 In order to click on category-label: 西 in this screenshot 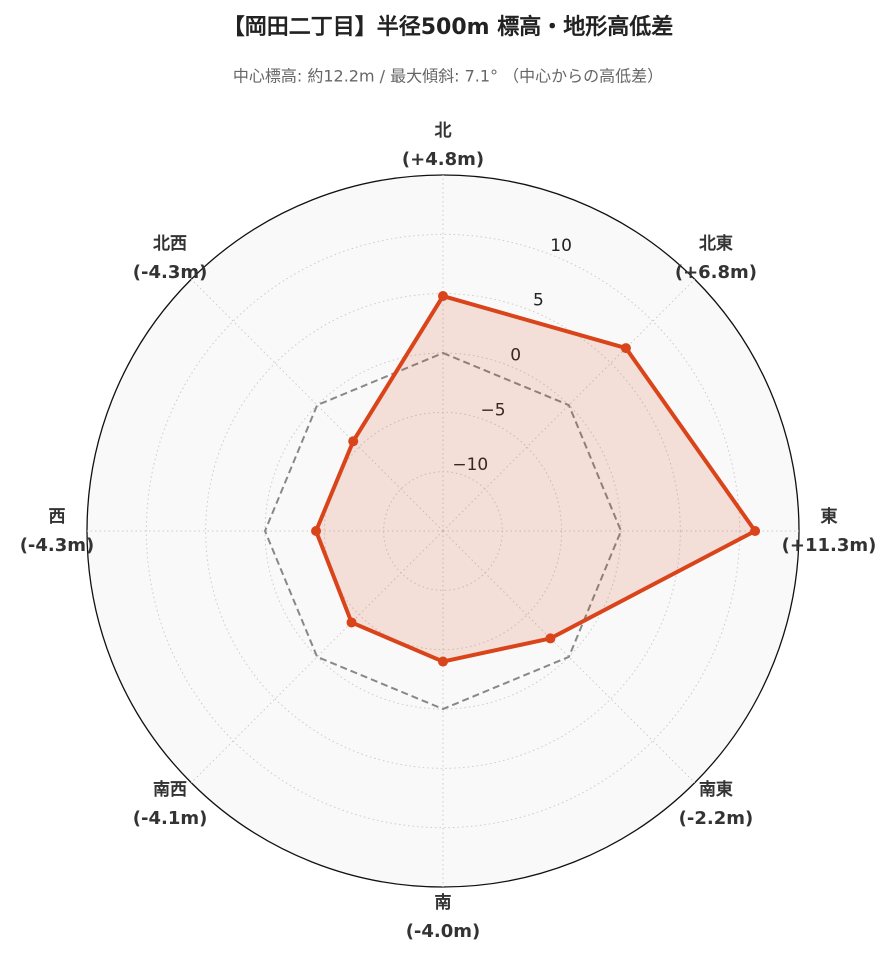, I will do `click(57, 517)`.